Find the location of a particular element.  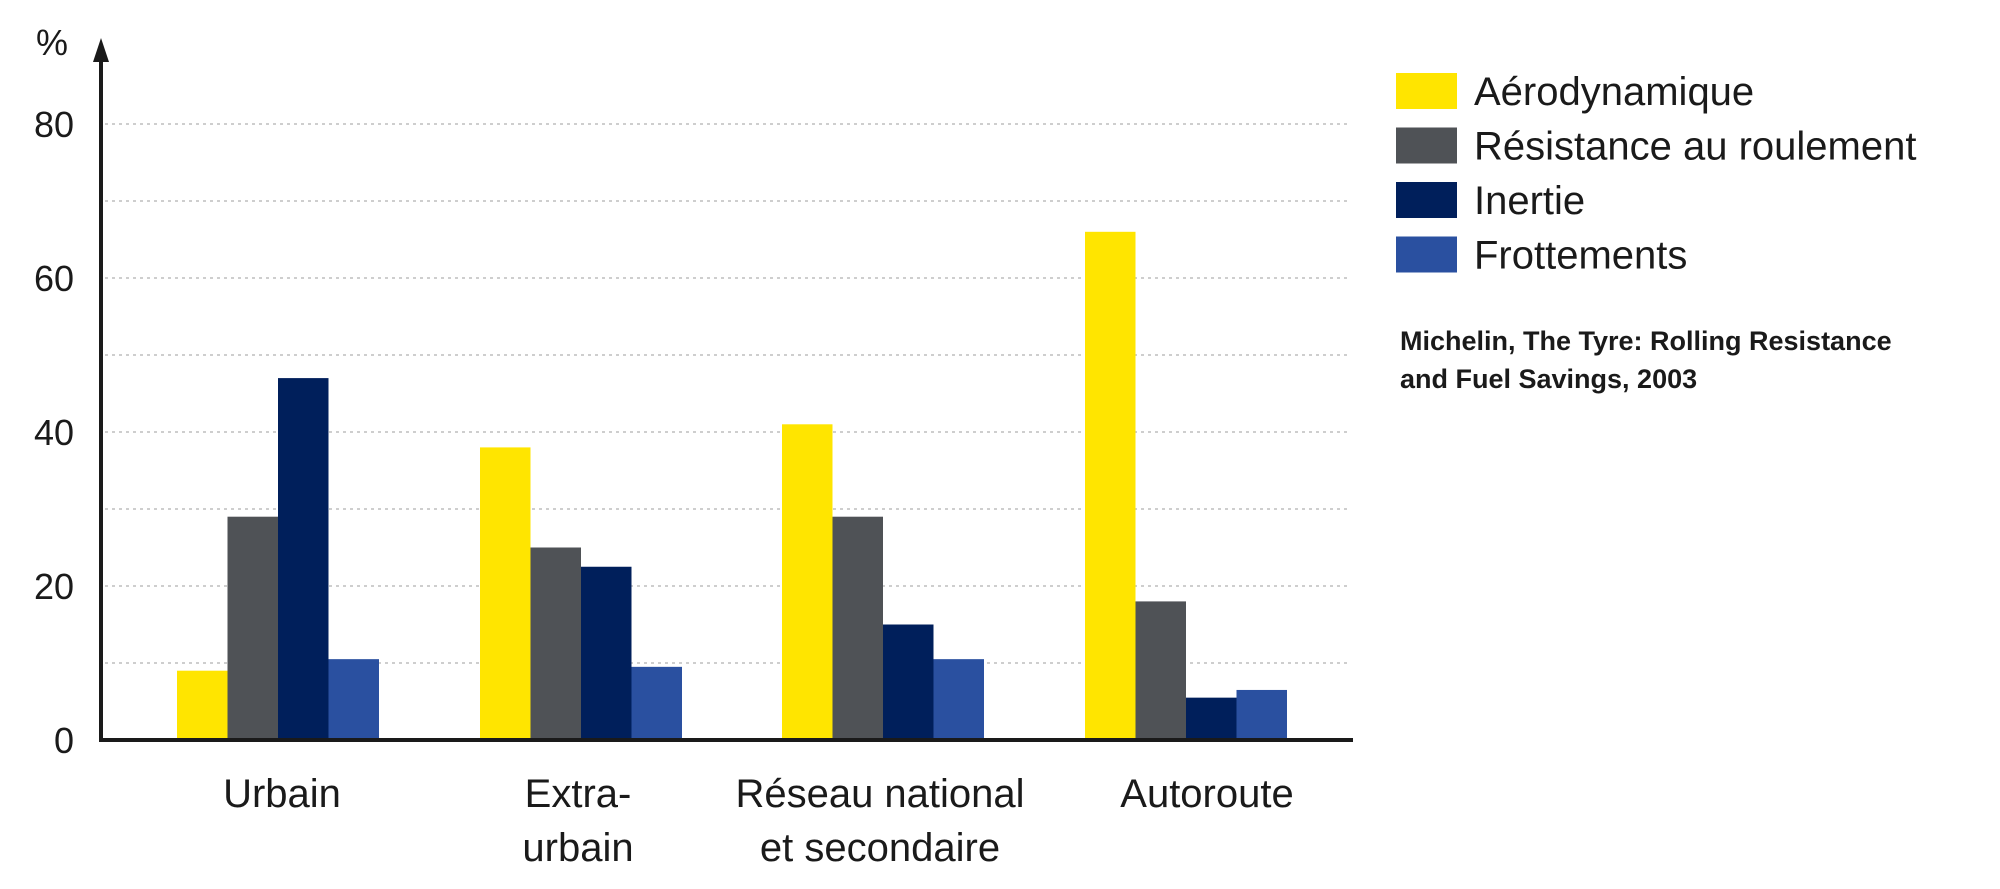

y-tick-label: 40 is located at coordinates (54, 432).